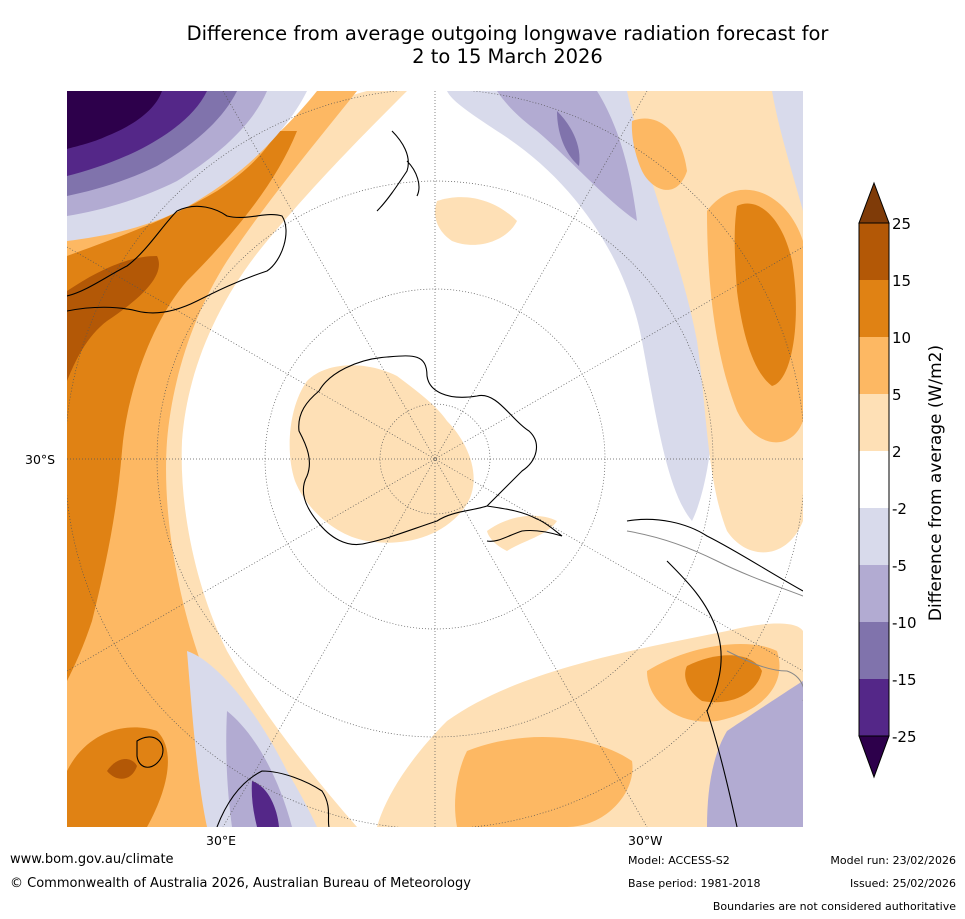 This screenshot has width=965, height=919. I want to click on anomaly-lilac-north, so click(580, 306).